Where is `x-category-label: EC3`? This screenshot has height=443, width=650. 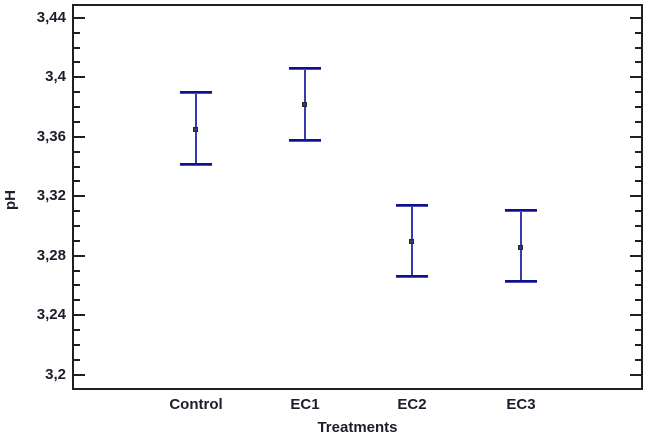
x-category-label: EC3 is located at coordinates (521, 404).